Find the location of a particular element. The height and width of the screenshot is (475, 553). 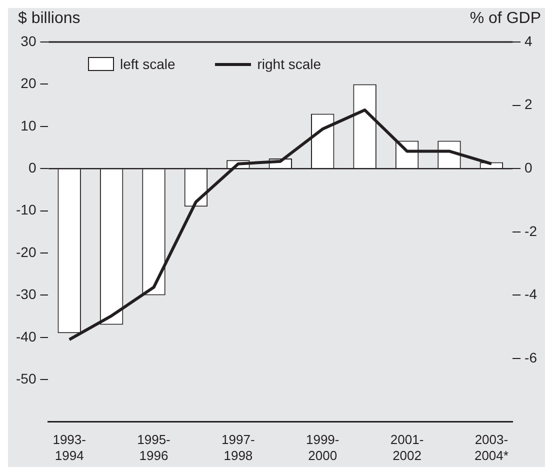

x-tick-label: 1995-1996 is located at coordinates (153, 447).